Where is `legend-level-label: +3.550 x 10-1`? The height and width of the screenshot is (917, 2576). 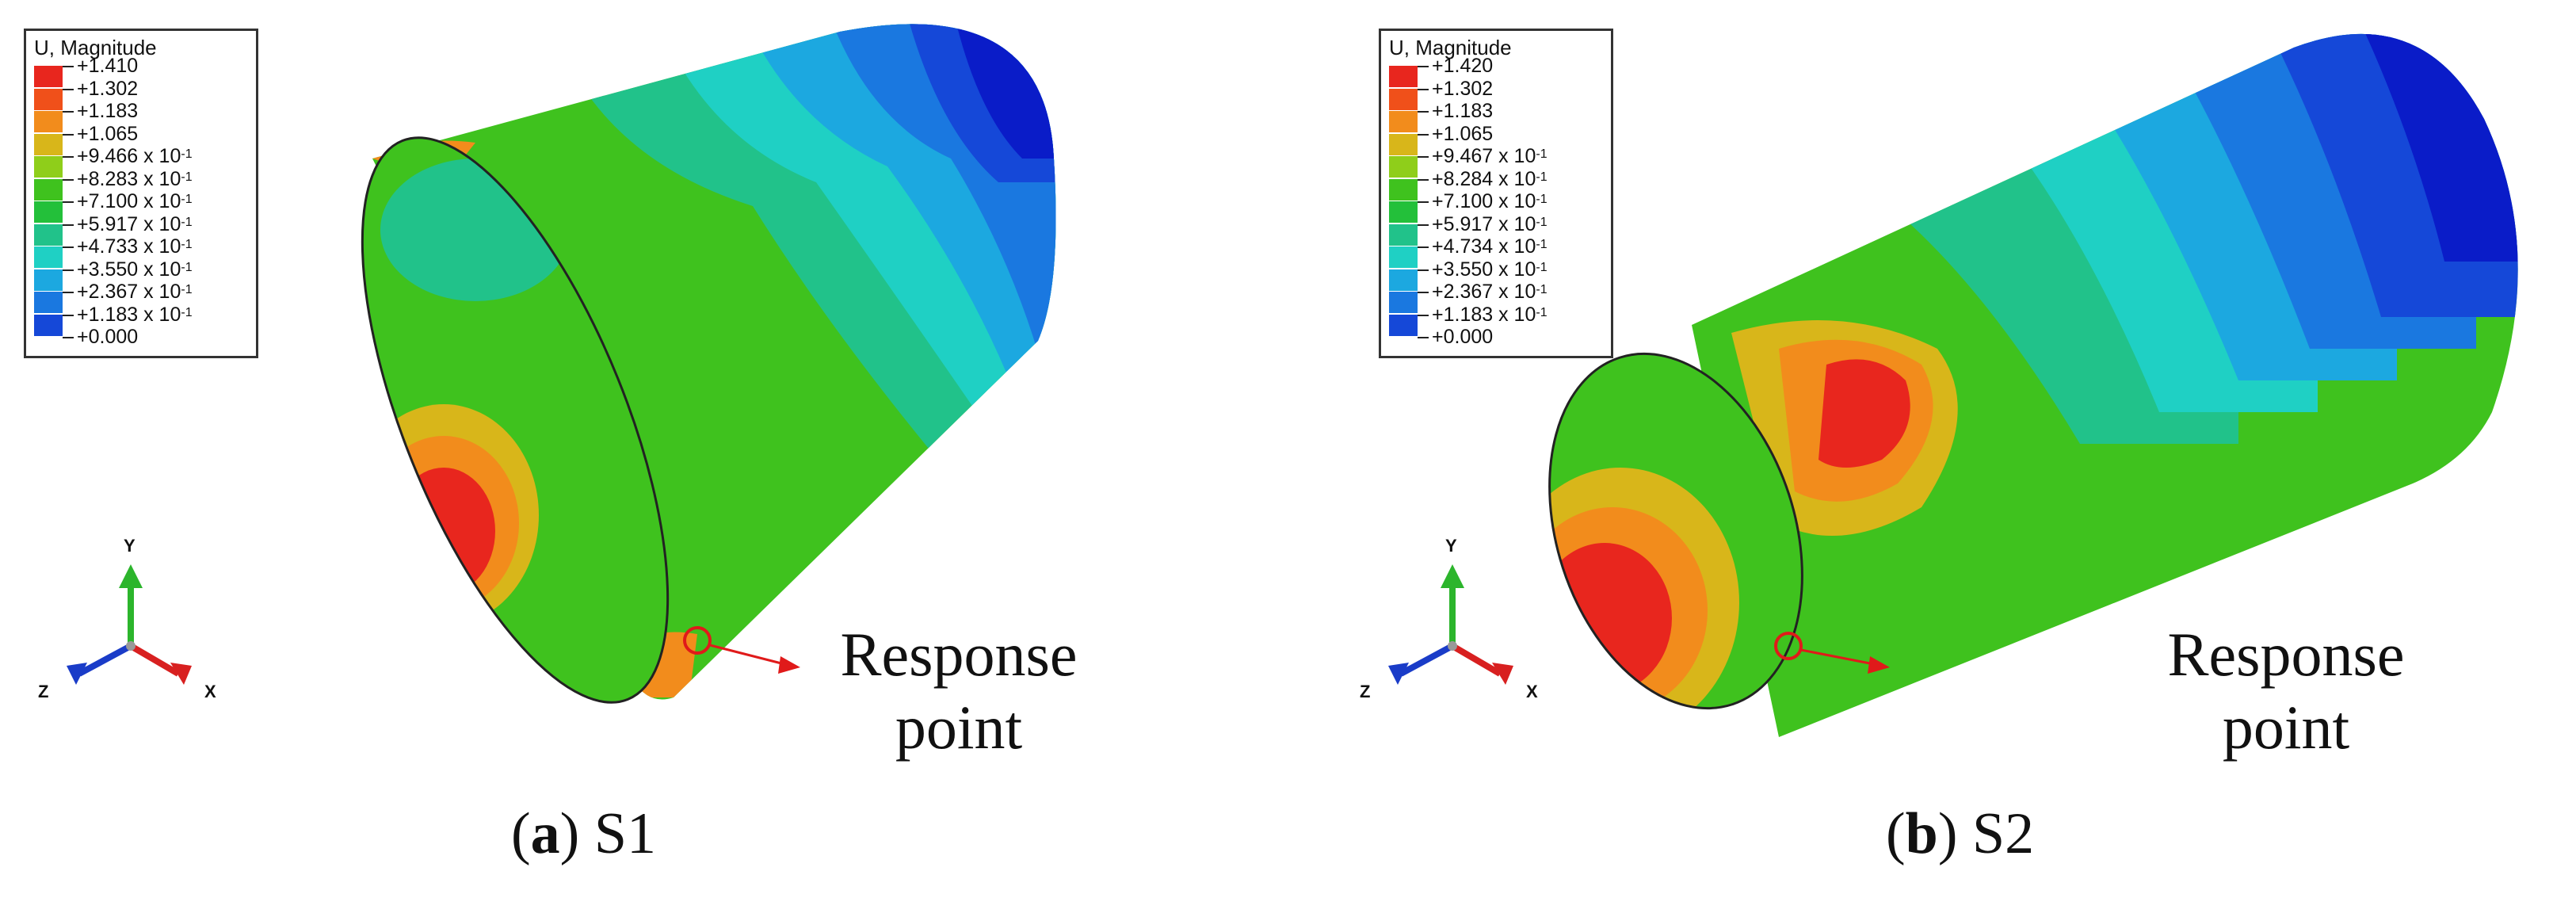
legend-level-label: +3.550 x 10-1 is located at coordinates (135, 269).